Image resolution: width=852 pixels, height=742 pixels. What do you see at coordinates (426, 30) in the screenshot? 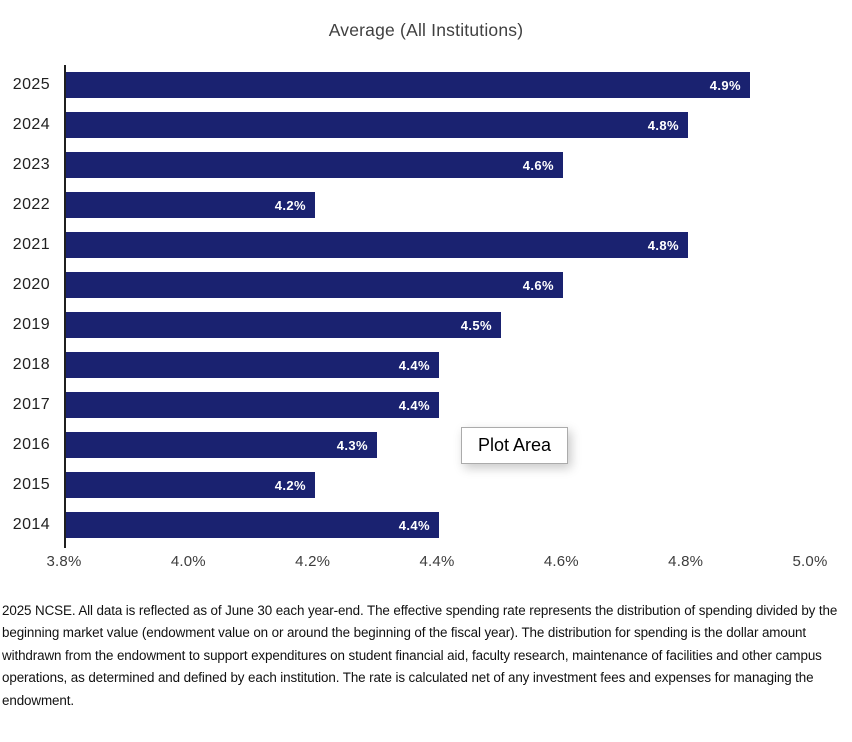
I see `chart-title: Average (All Institutions)` at bounding box center [426, 30].